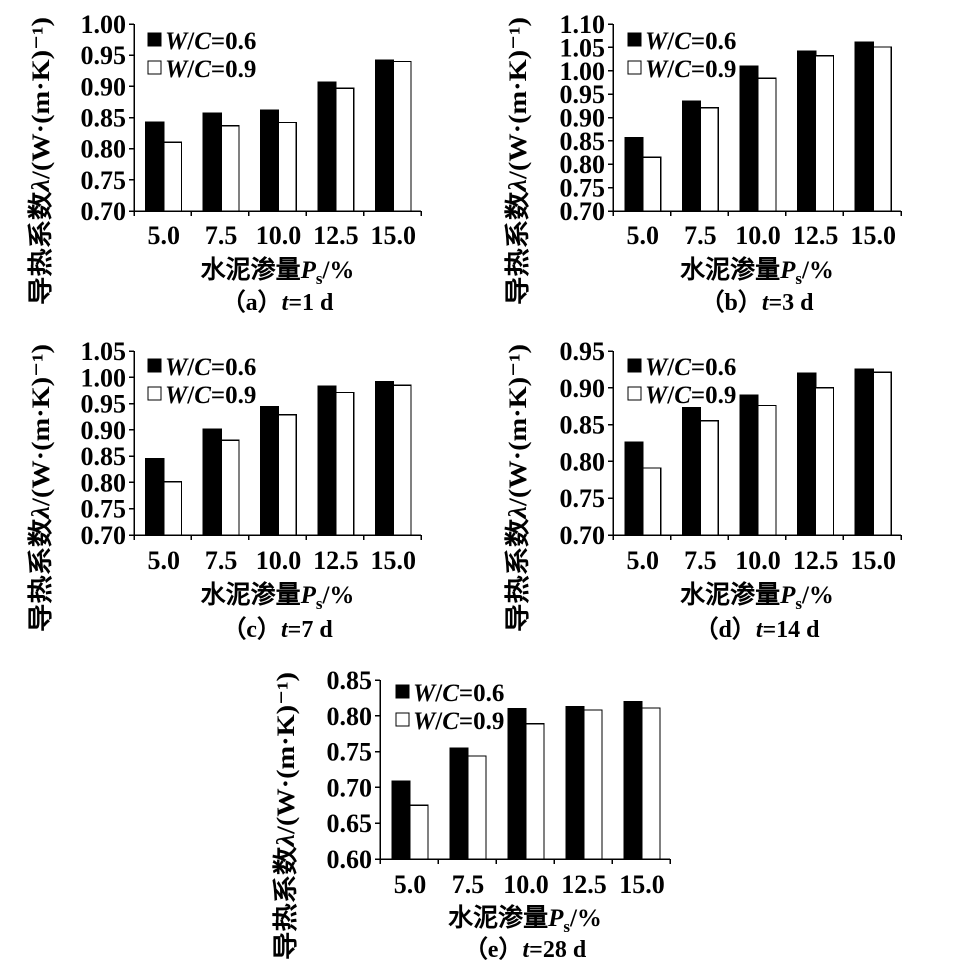 The width and height of the screenshot is (959, 969). I want to click on text-run: （a）, so click(252, 302).